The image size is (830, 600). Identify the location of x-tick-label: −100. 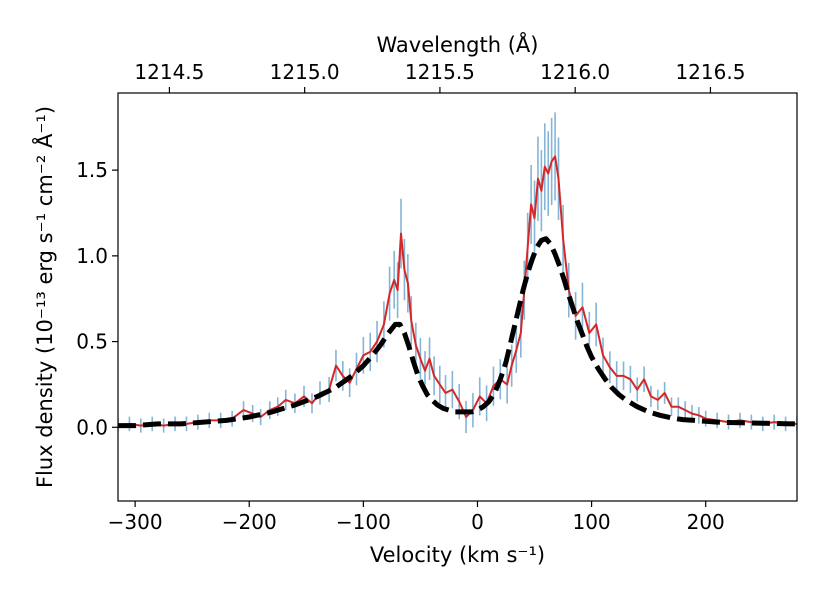
(363, 522).